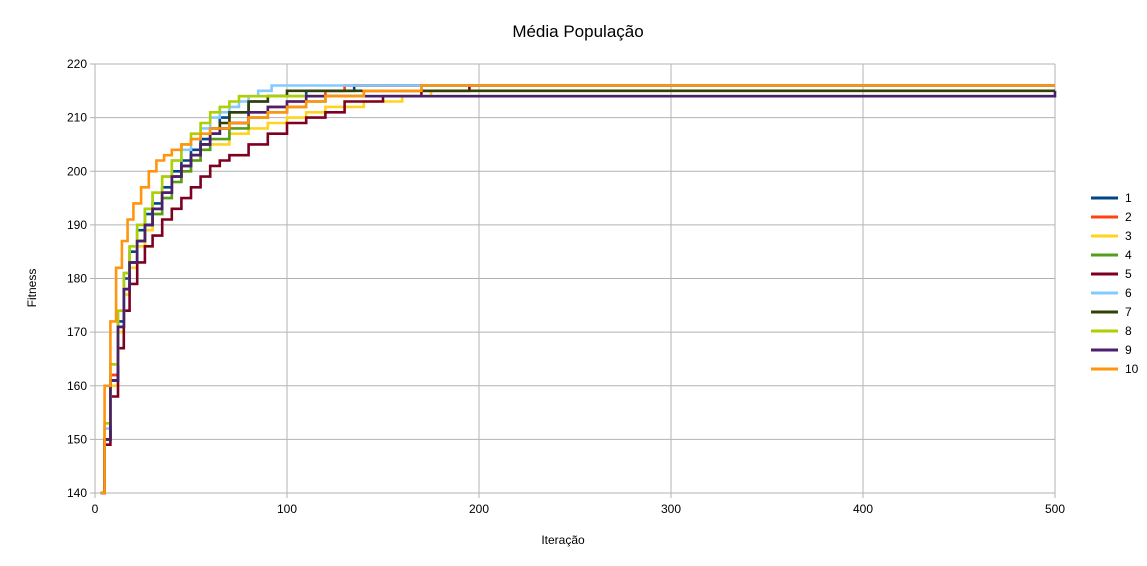 This screenshot has height=566, width=1147. What do you see at coordinates (287, 509) in the screenshot?
I see `x-tick-label: 100` at bounding box center [287, 509].